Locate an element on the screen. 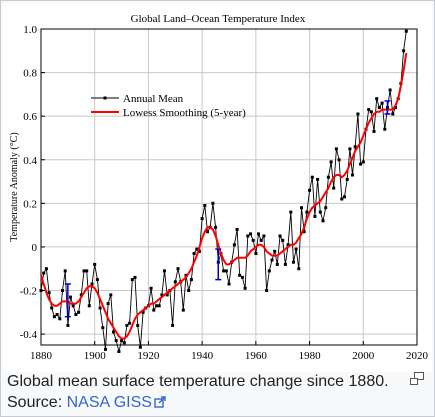  y-tick-label: -0.2 is located at coordinates (28, 292).